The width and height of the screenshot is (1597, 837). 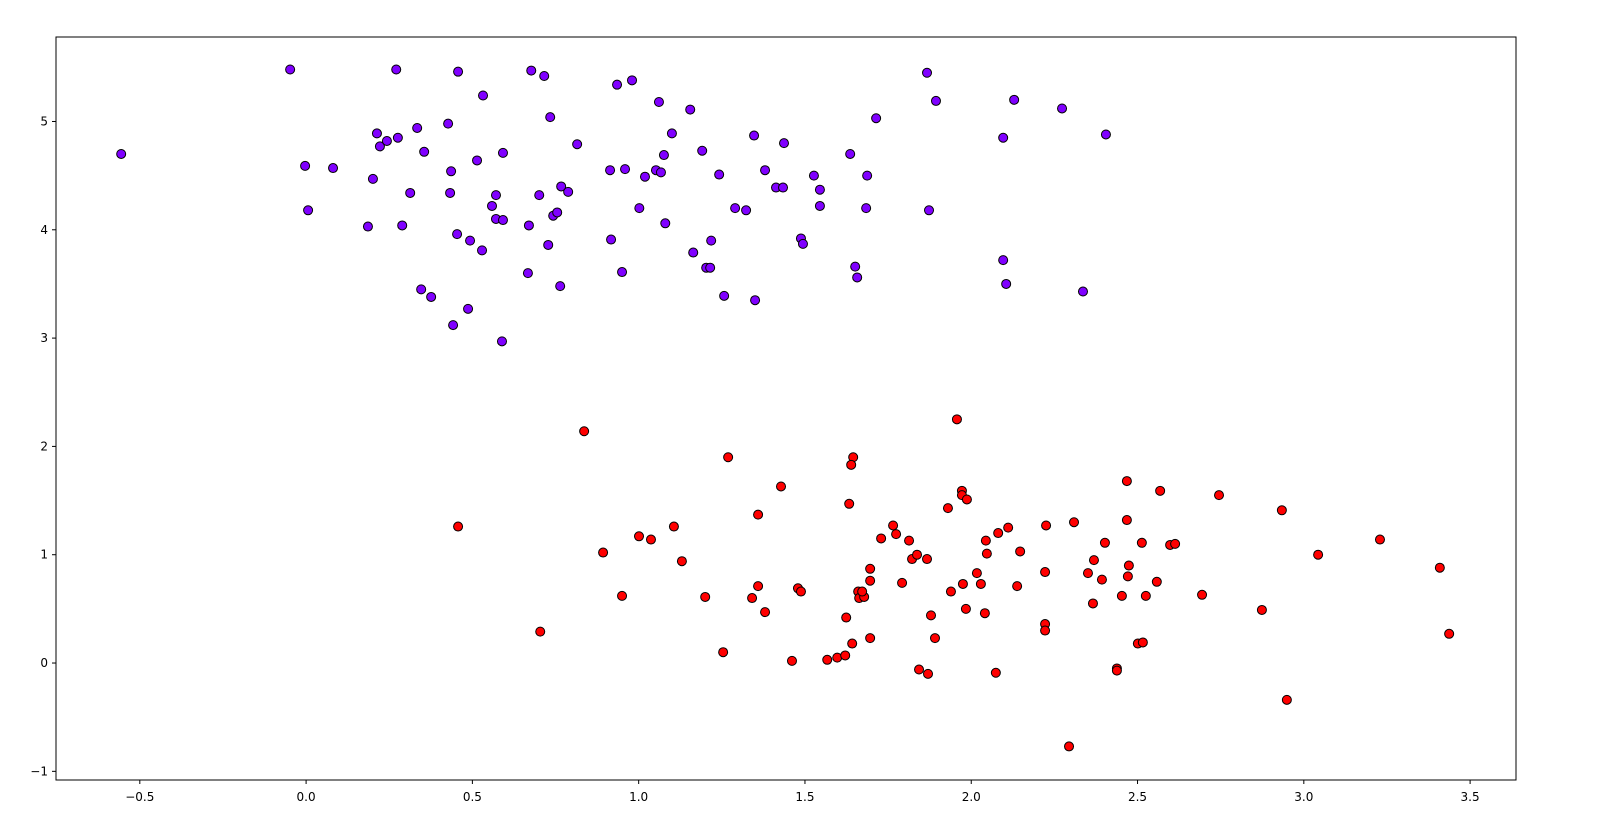 I want to click on y-tick-label: −1, so click(x=39, y=771).